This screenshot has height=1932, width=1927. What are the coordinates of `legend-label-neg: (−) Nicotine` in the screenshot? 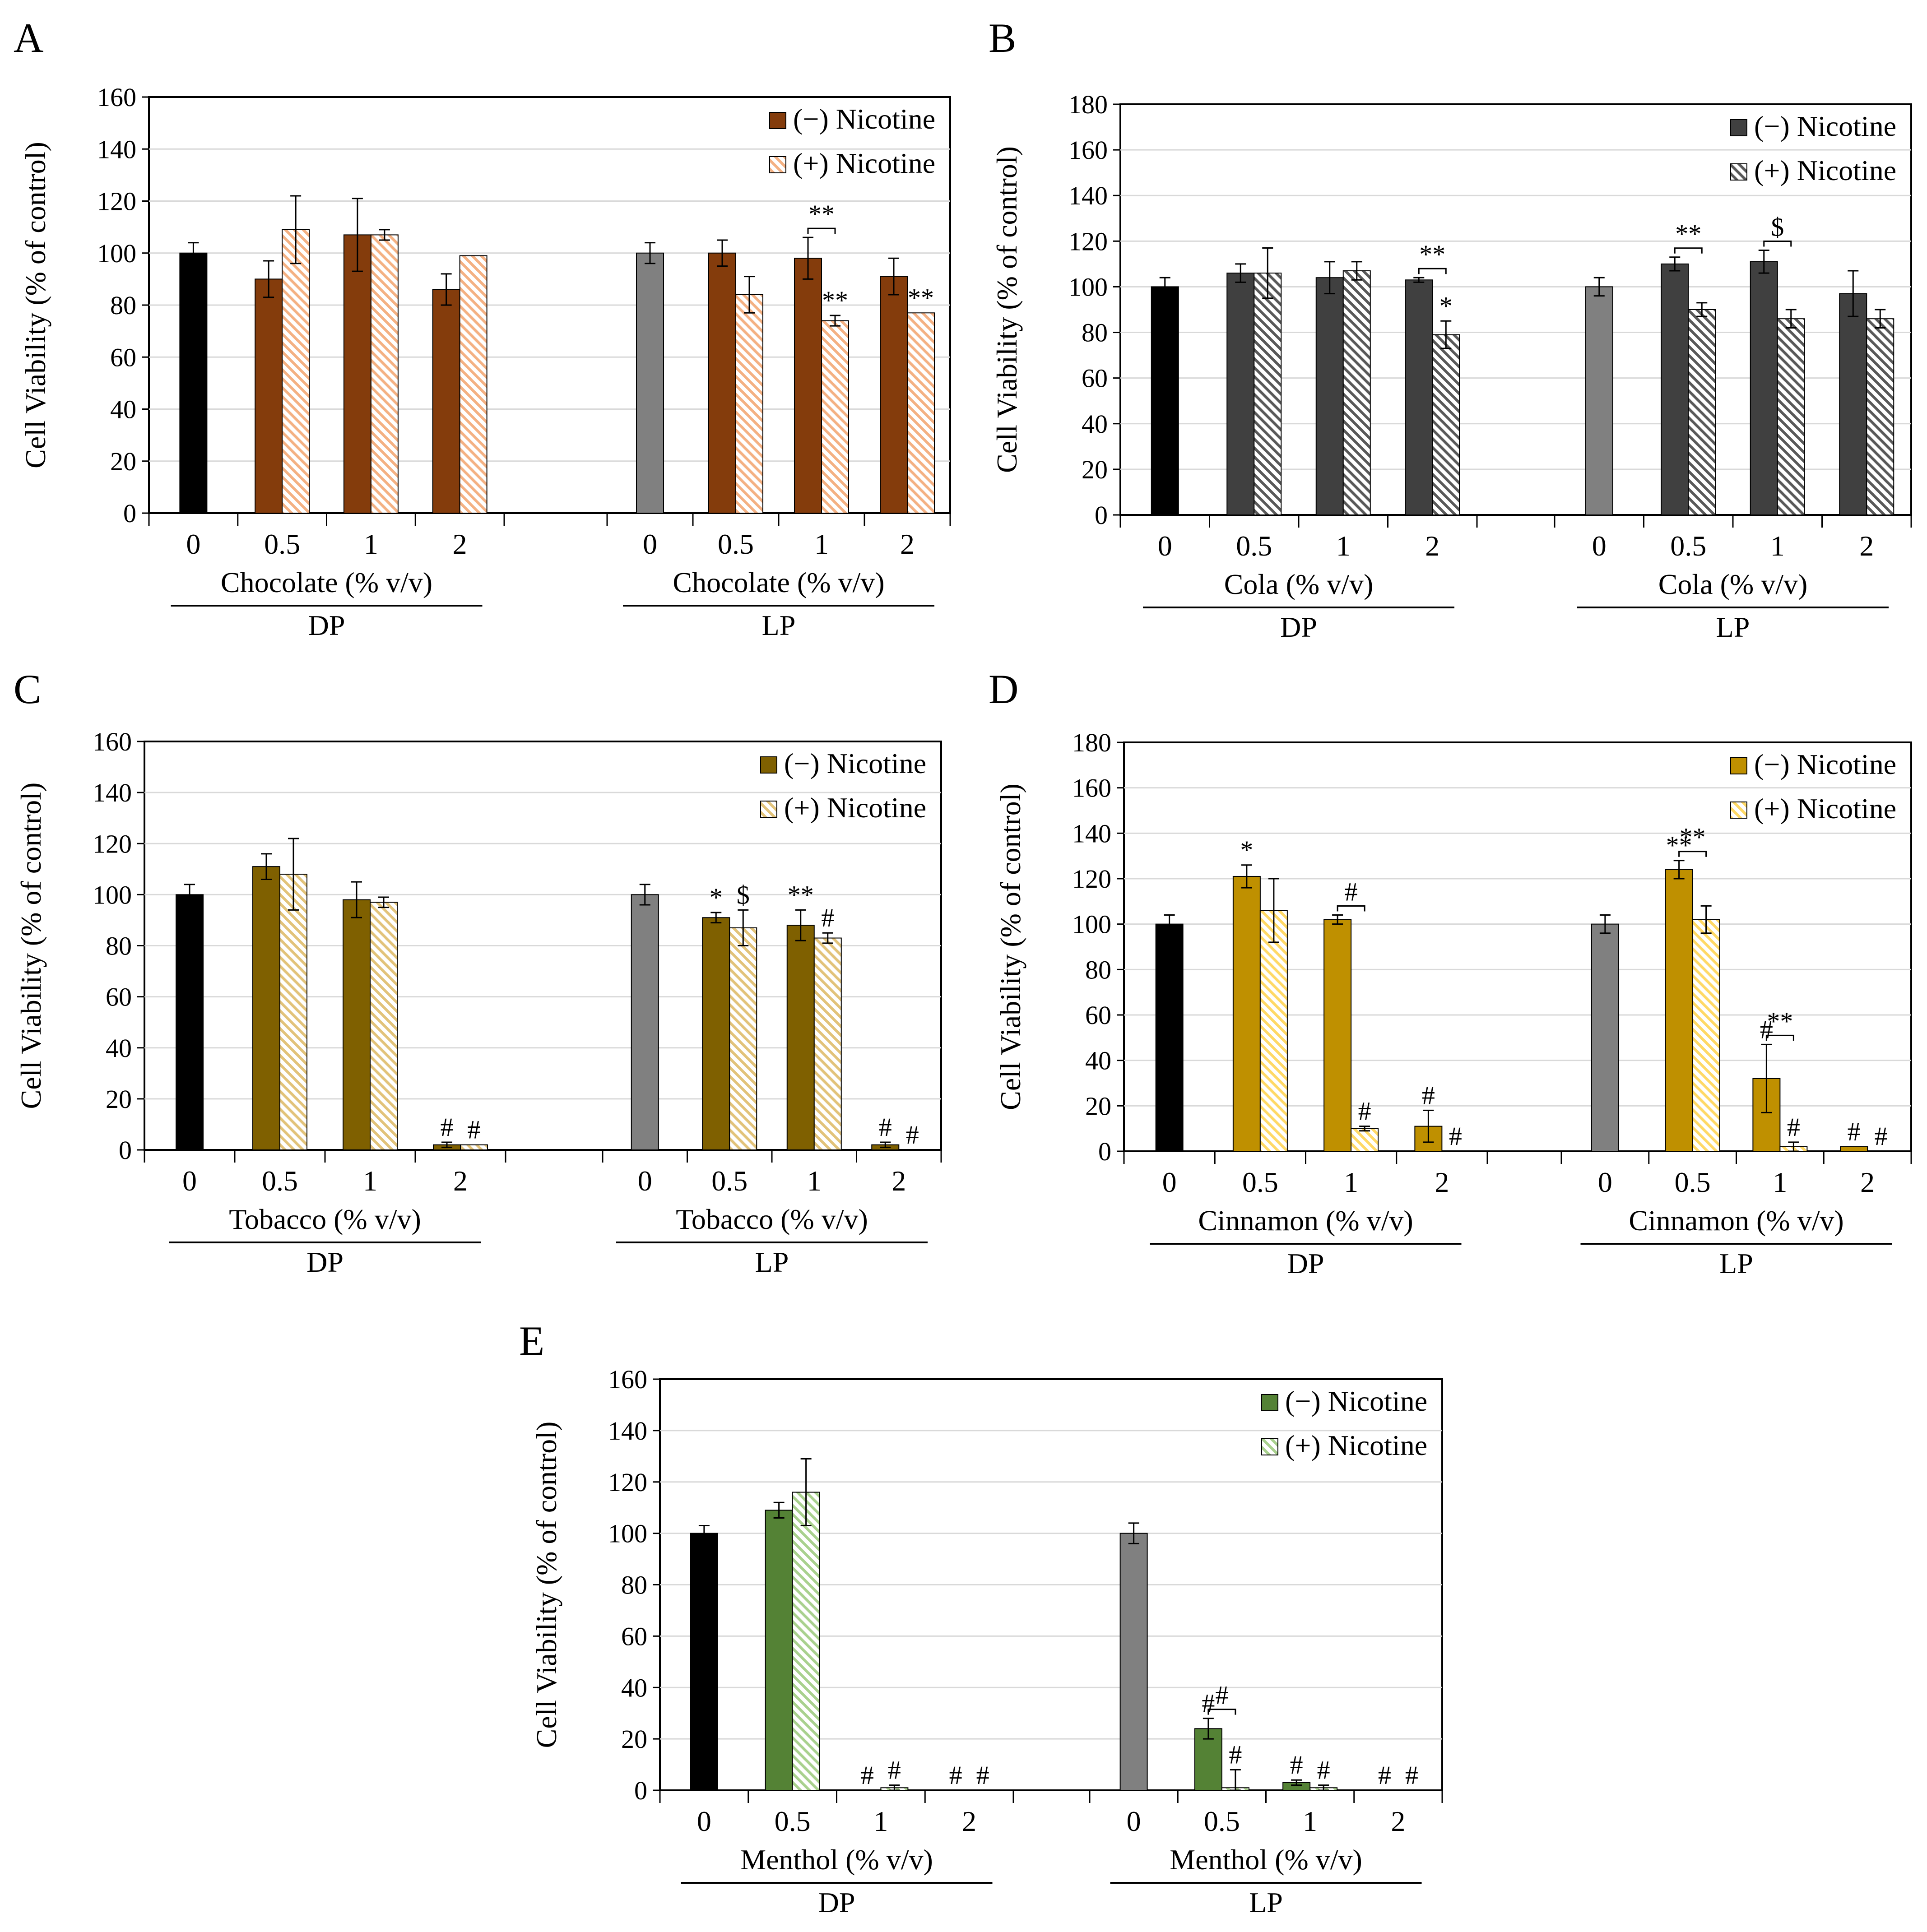 It's located at (1825, 764).